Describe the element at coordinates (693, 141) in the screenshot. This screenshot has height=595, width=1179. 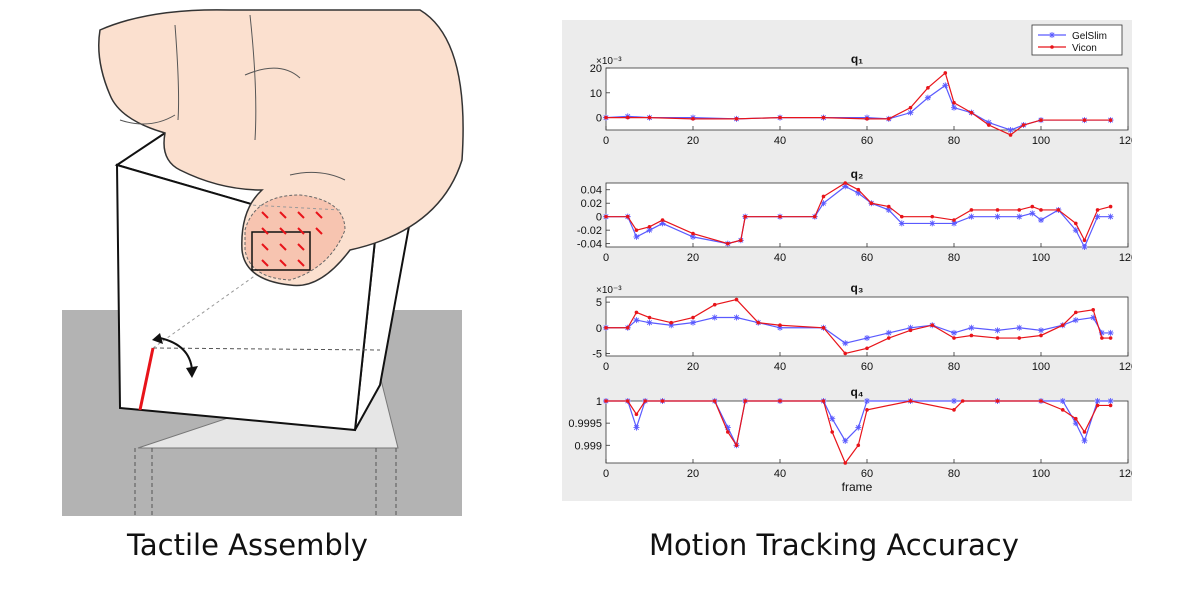
I see `x-tick-label: 20` at that location.